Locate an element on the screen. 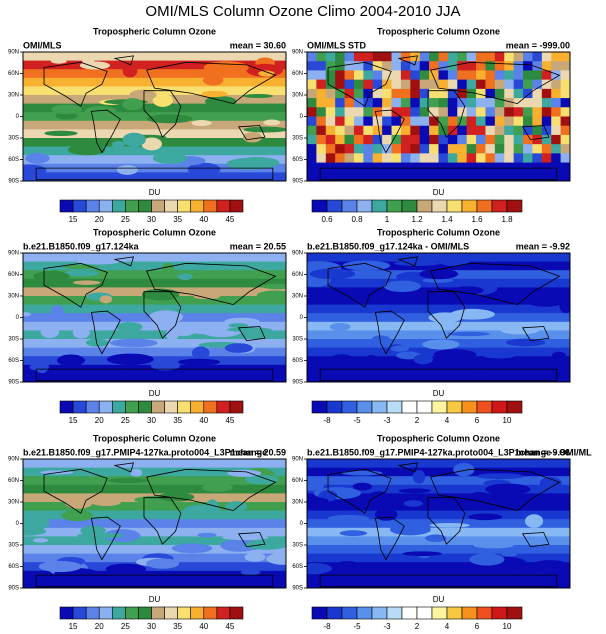 The width and height of the screenshot is (606, 634). panel-left-label: OMI/MLS STD is located at coordinates (336, 45).